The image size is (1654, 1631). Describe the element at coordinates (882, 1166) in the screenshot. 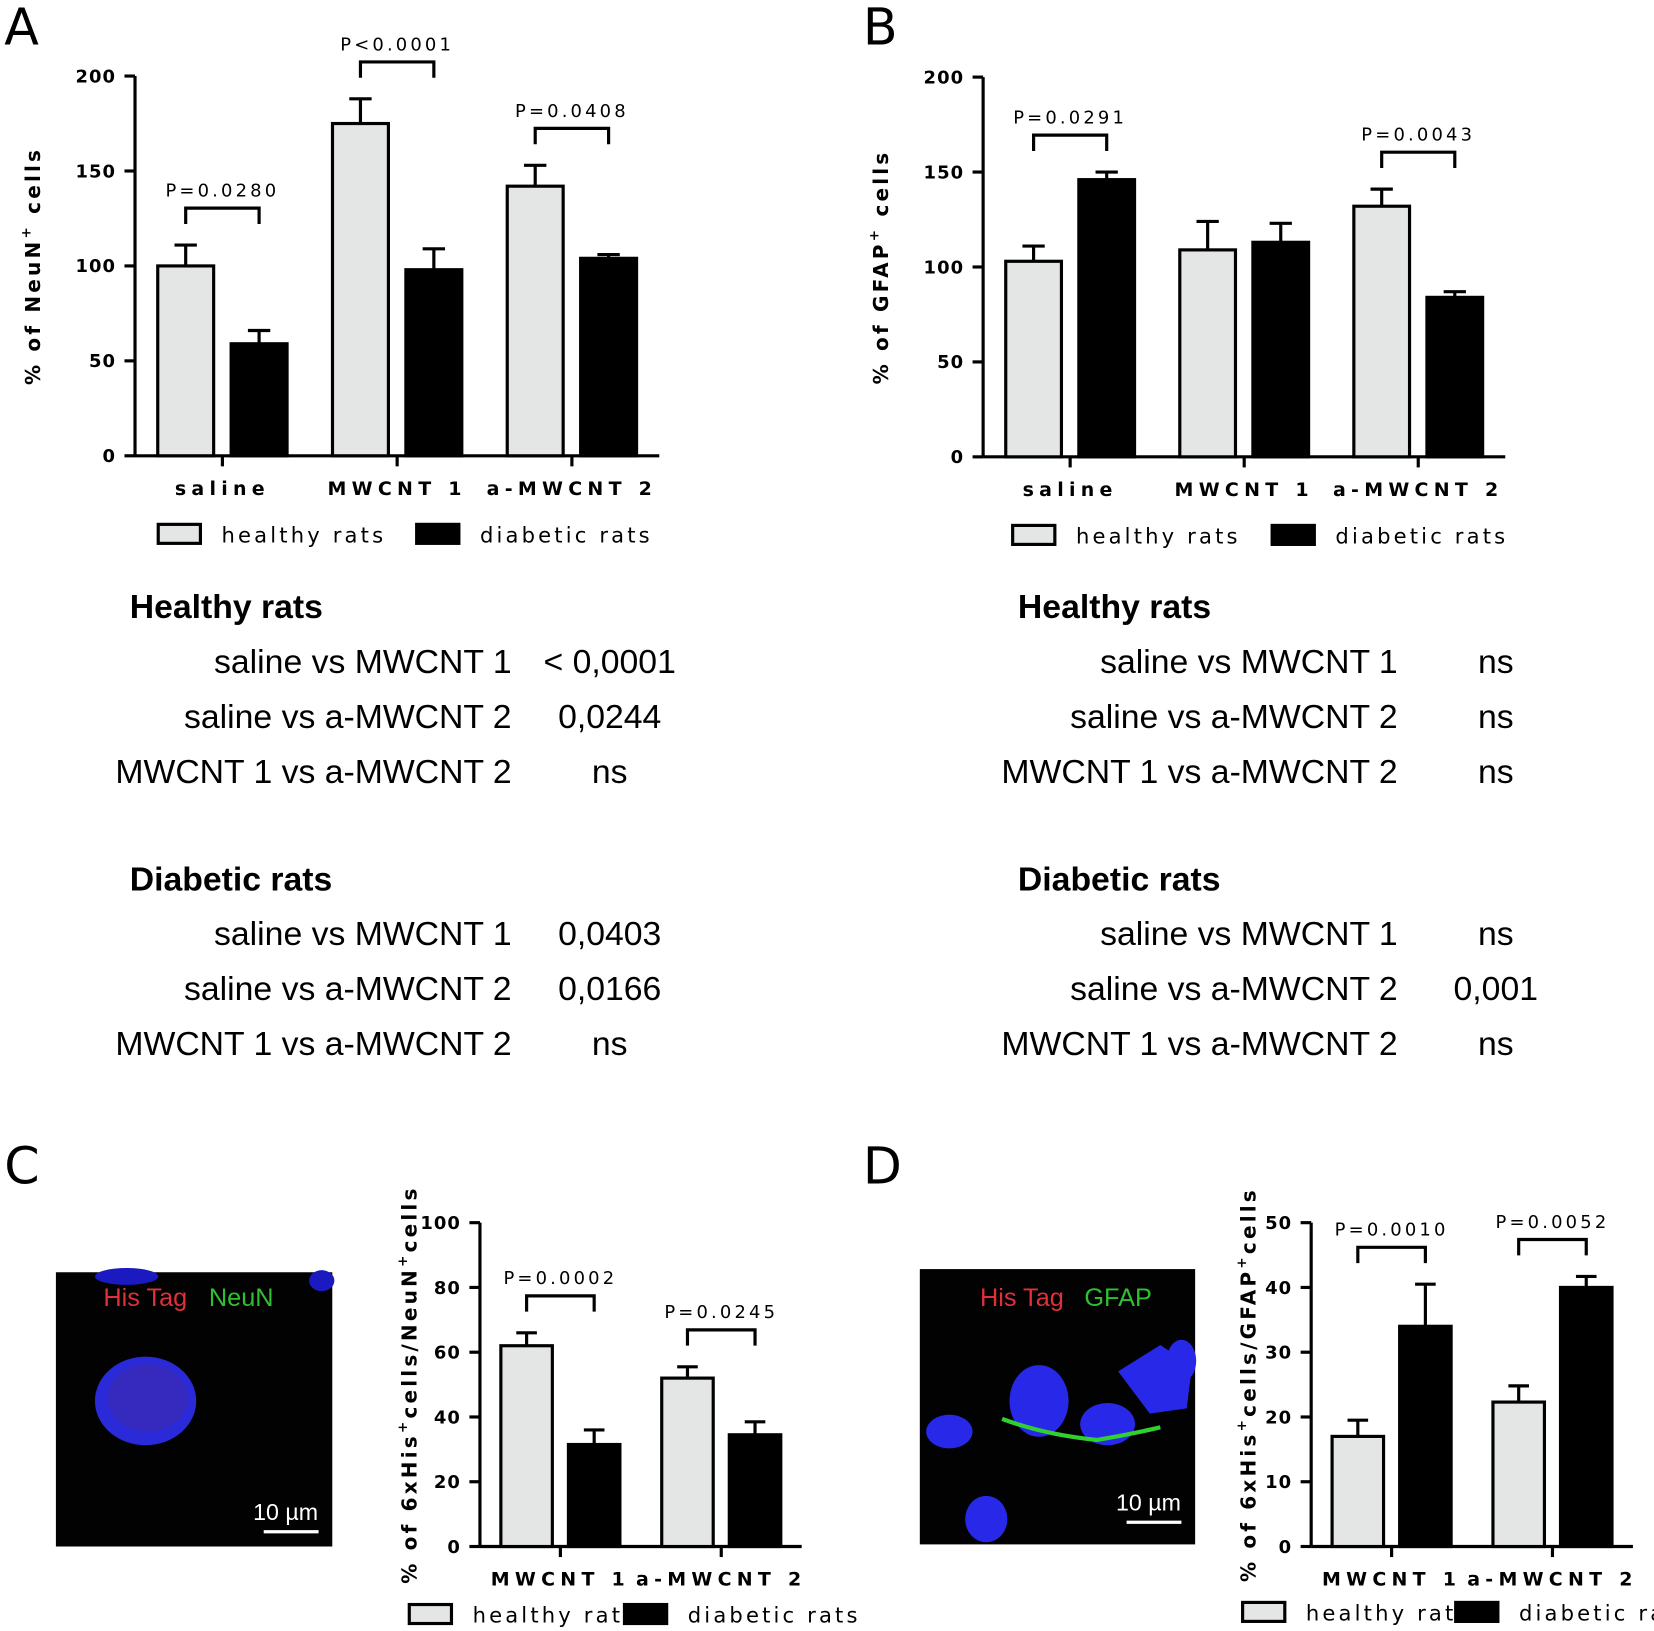

I see `panel-letter: D` at that location.